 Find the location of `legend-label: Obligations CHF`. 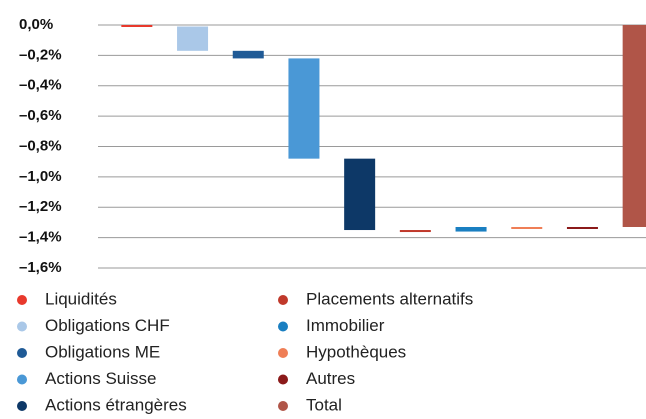

legend-label: Obligations CHF is located at coordinates (107, 325).